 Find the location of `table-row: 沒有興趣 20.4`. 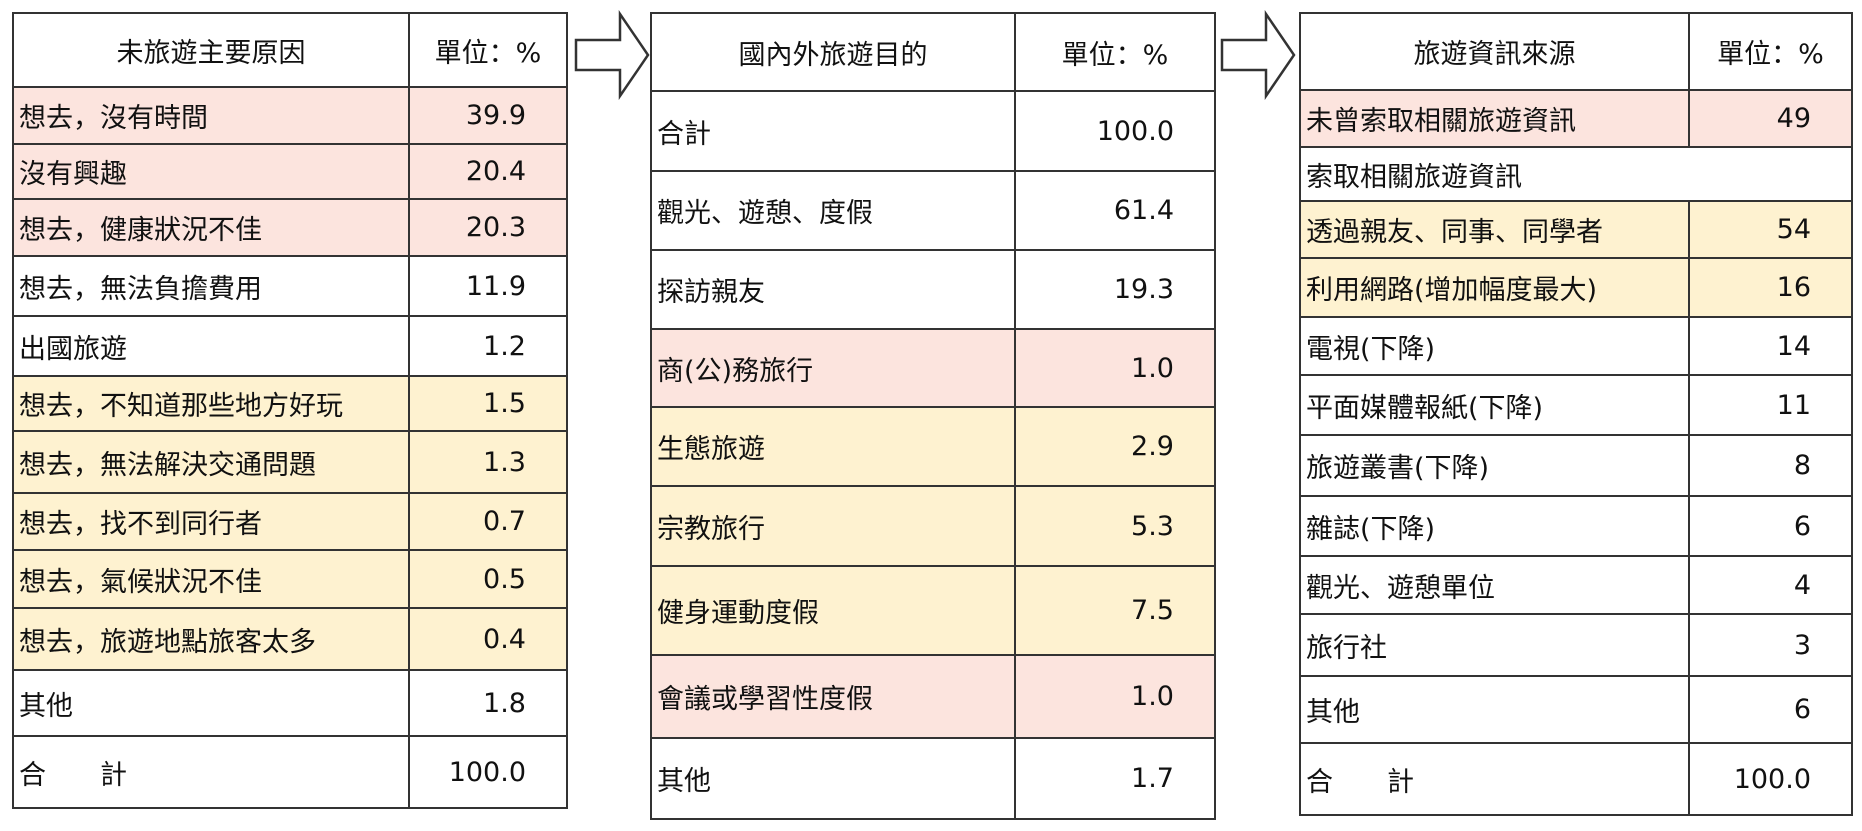

table-row: 沒有興趣 20.4 is located at coordinates (290, 171).